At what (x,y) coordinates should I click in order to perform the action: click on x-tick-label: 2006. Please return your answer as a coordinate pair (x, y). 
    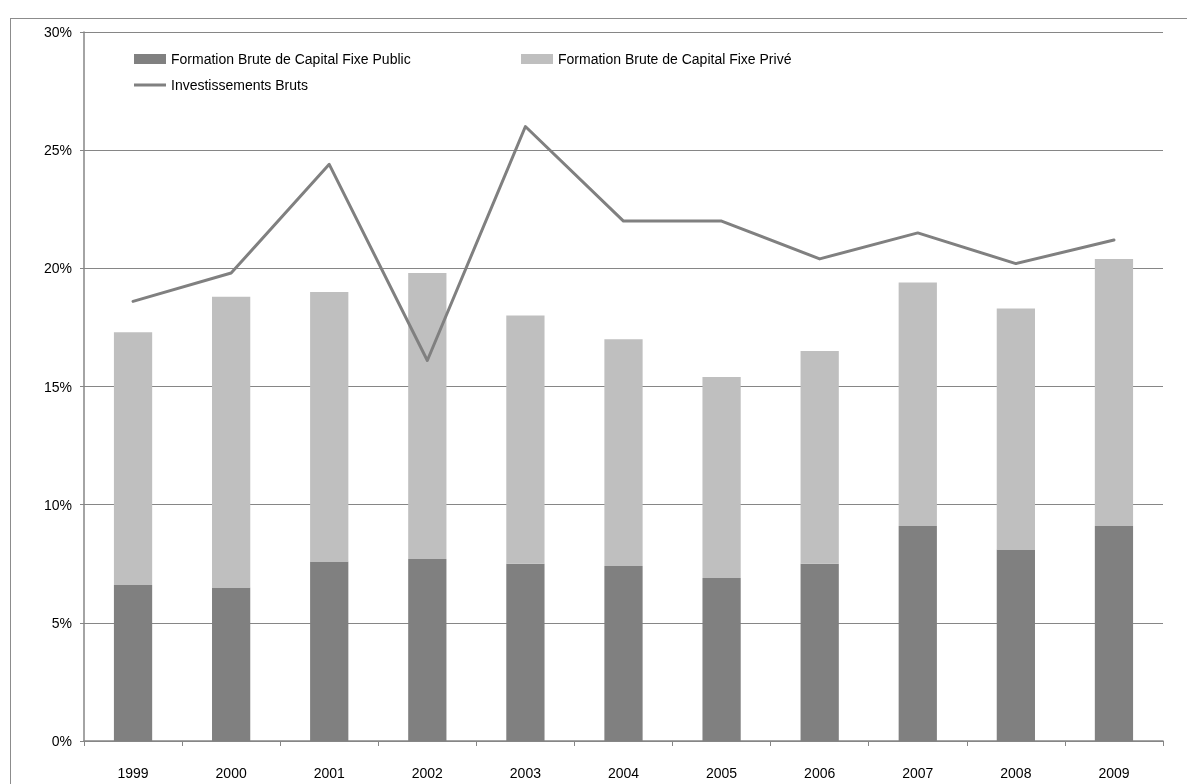
    Looking at the image, I should click on (820, 773).